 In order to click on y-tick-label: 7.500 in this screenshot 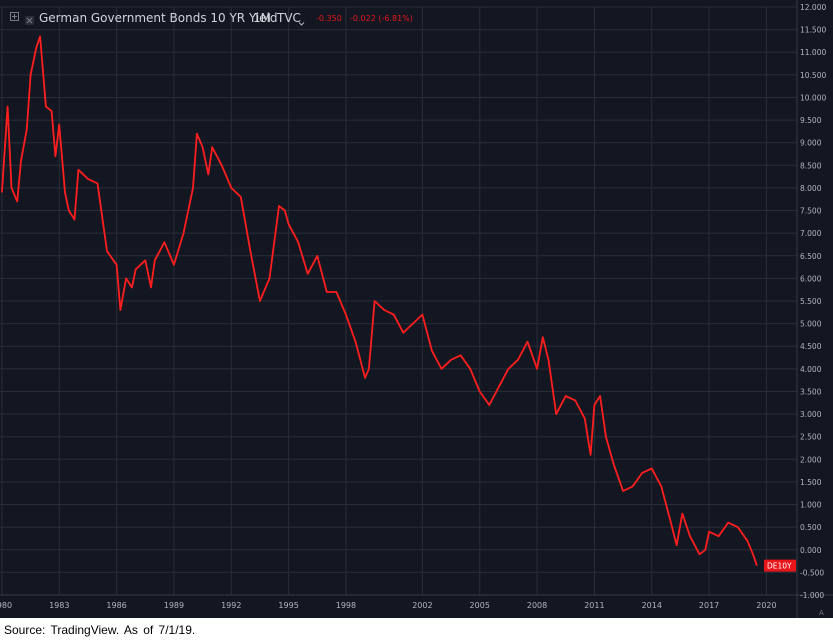, I will do `click(811, 211)`.